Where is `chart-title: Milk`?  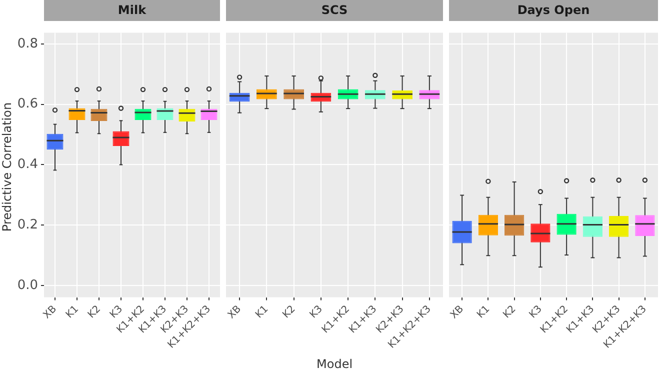
chart-title: Milk is located at coordinates (132, 10).